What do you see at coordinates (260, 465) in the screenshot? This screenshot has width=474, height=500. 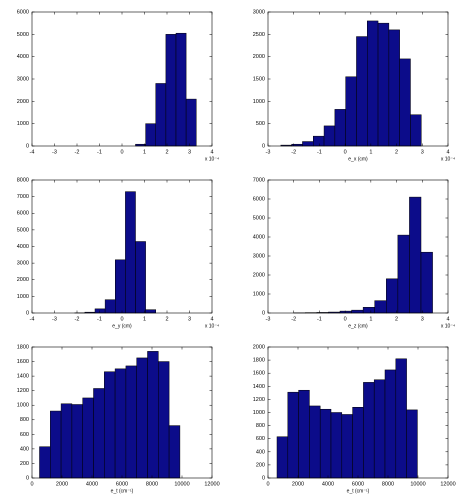 I see `y-tick-label: 200` at bounding box center [260, 465].